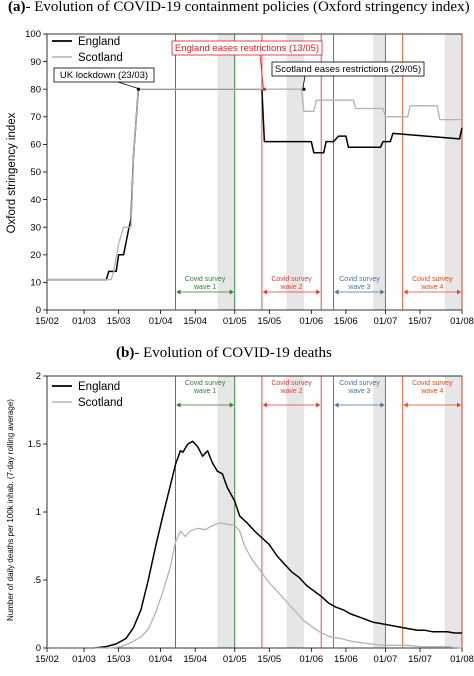 Image resolution: width=474 pixels, height=676 pixels. Describe the element at coordinates (420, 659) in the screenshot. I see `b-x-tick-label: 15/07` at that location.